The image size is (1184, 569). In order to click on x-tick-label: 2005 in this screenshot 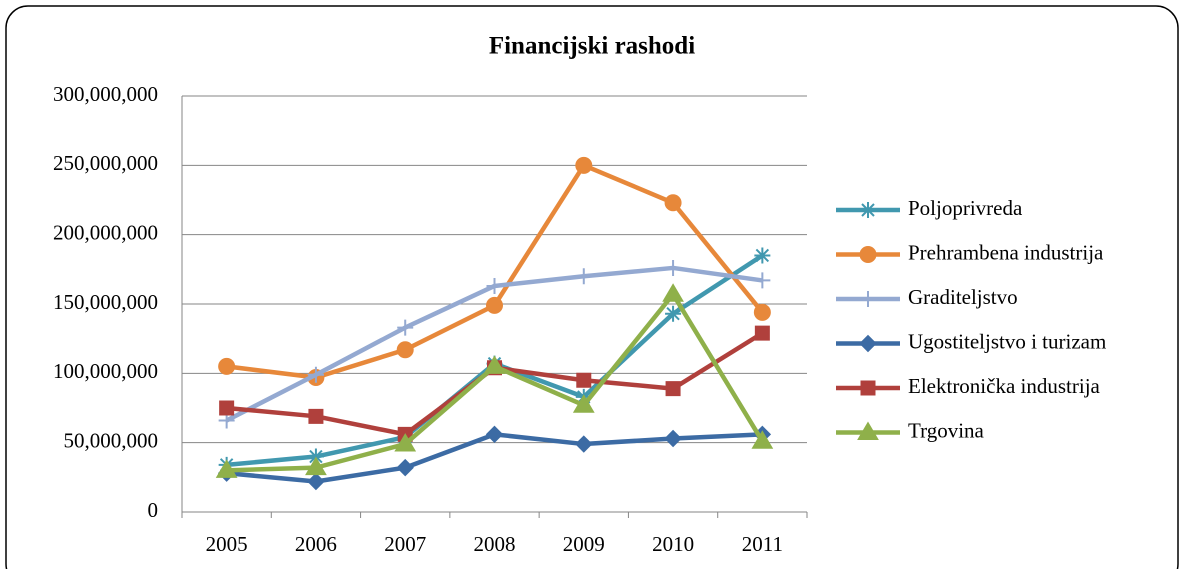, I will do `click(227, 544)`.